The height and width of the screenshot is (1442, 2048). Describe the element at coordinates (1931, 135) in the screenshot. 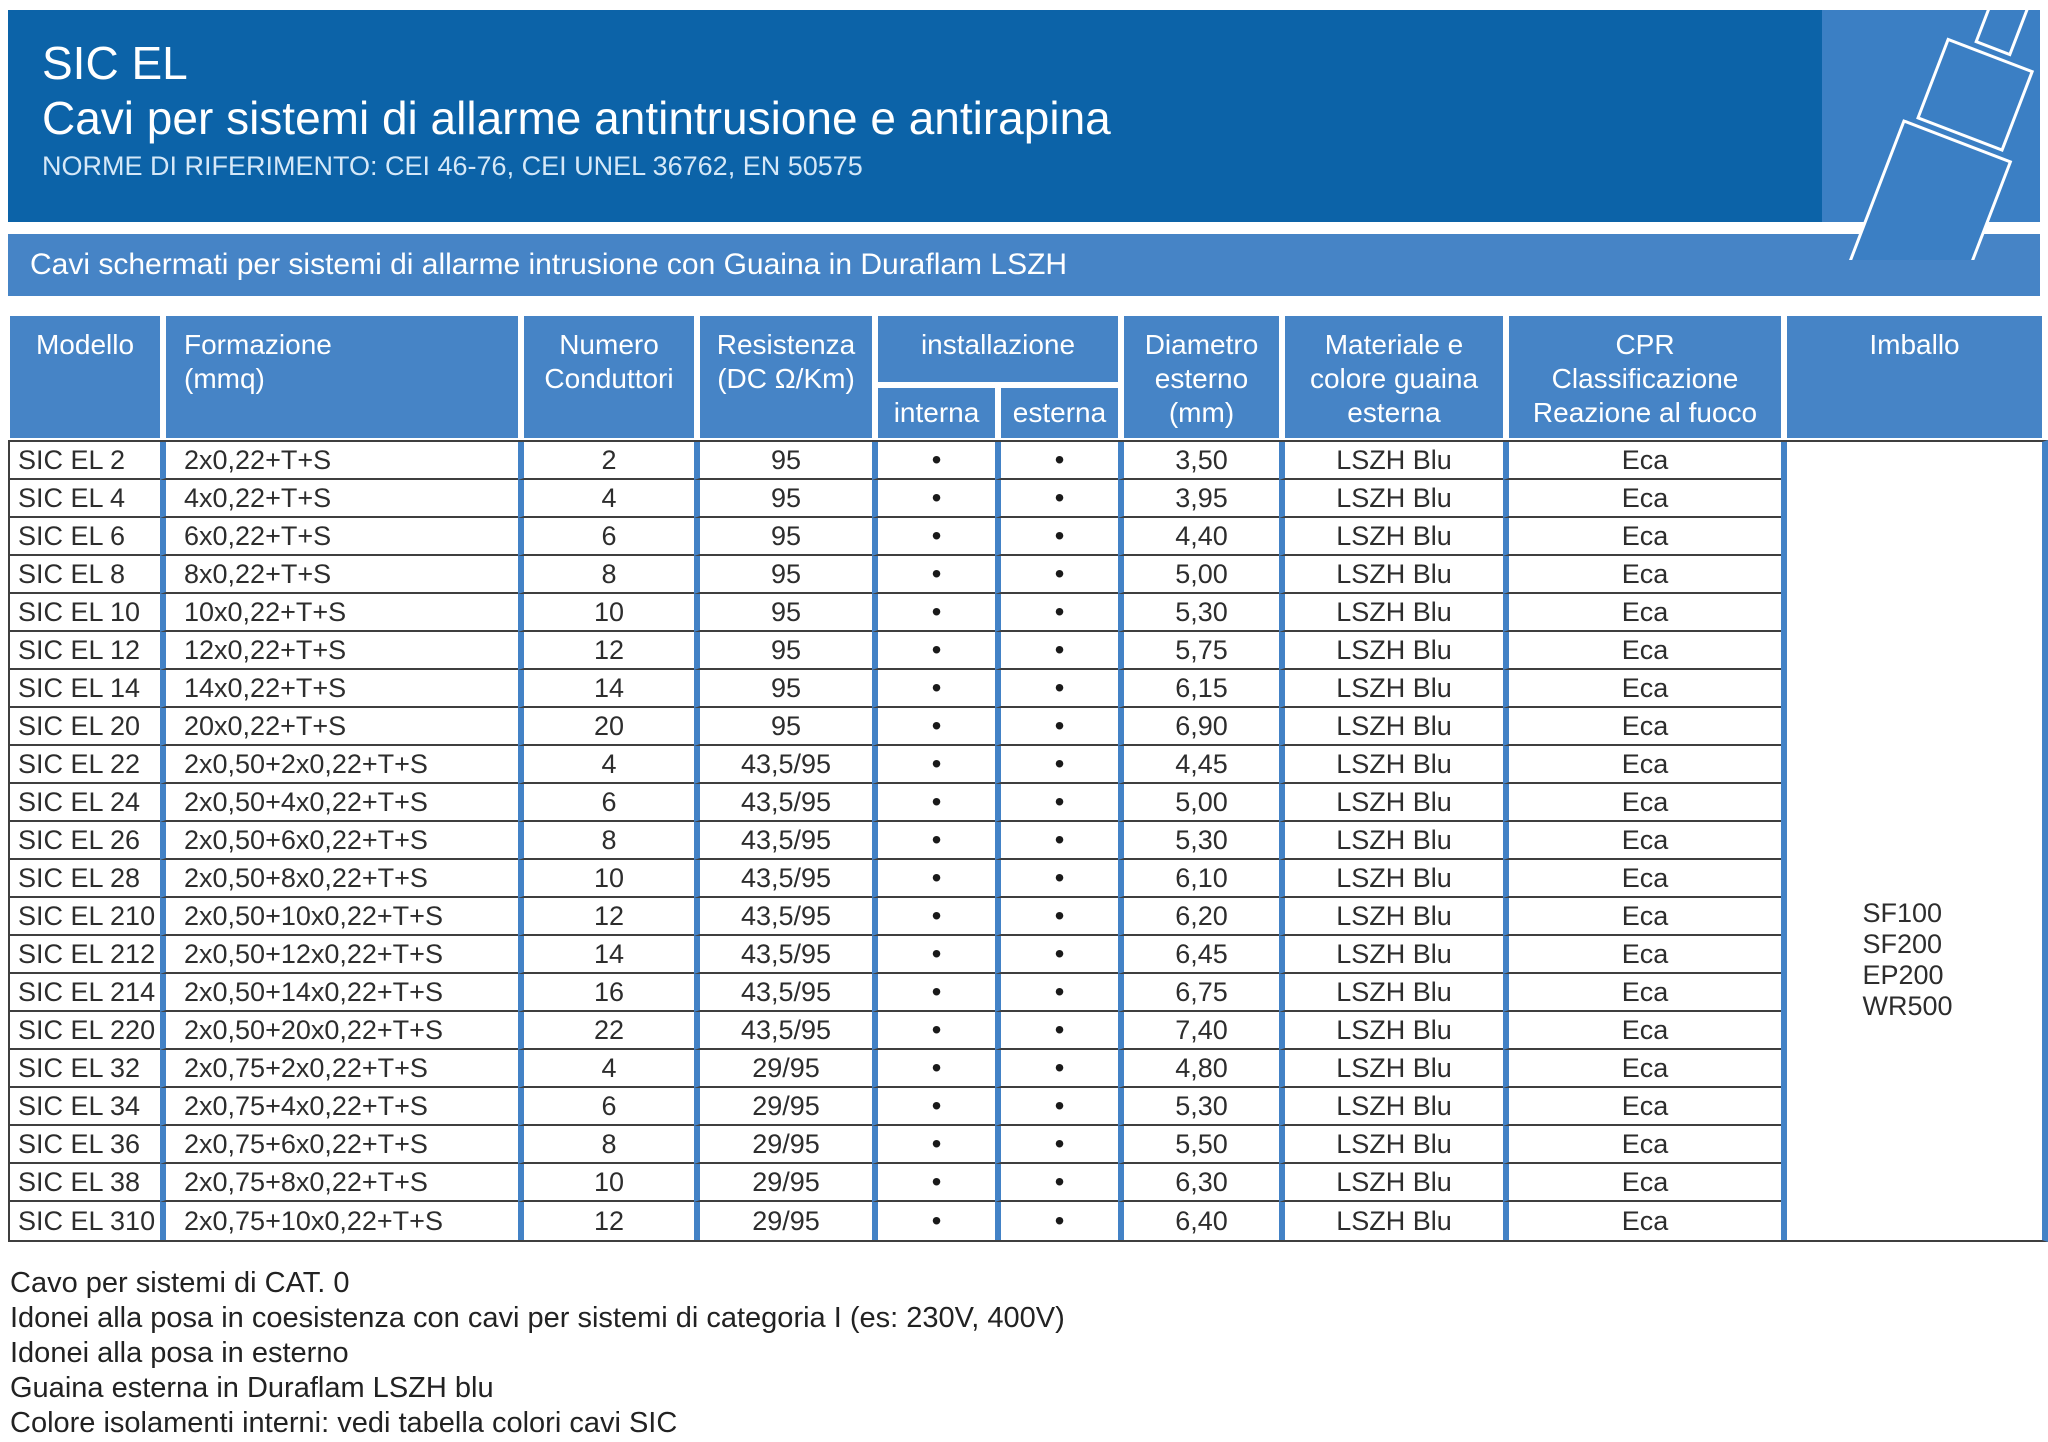

I see `cable-connector-icon` at that location.